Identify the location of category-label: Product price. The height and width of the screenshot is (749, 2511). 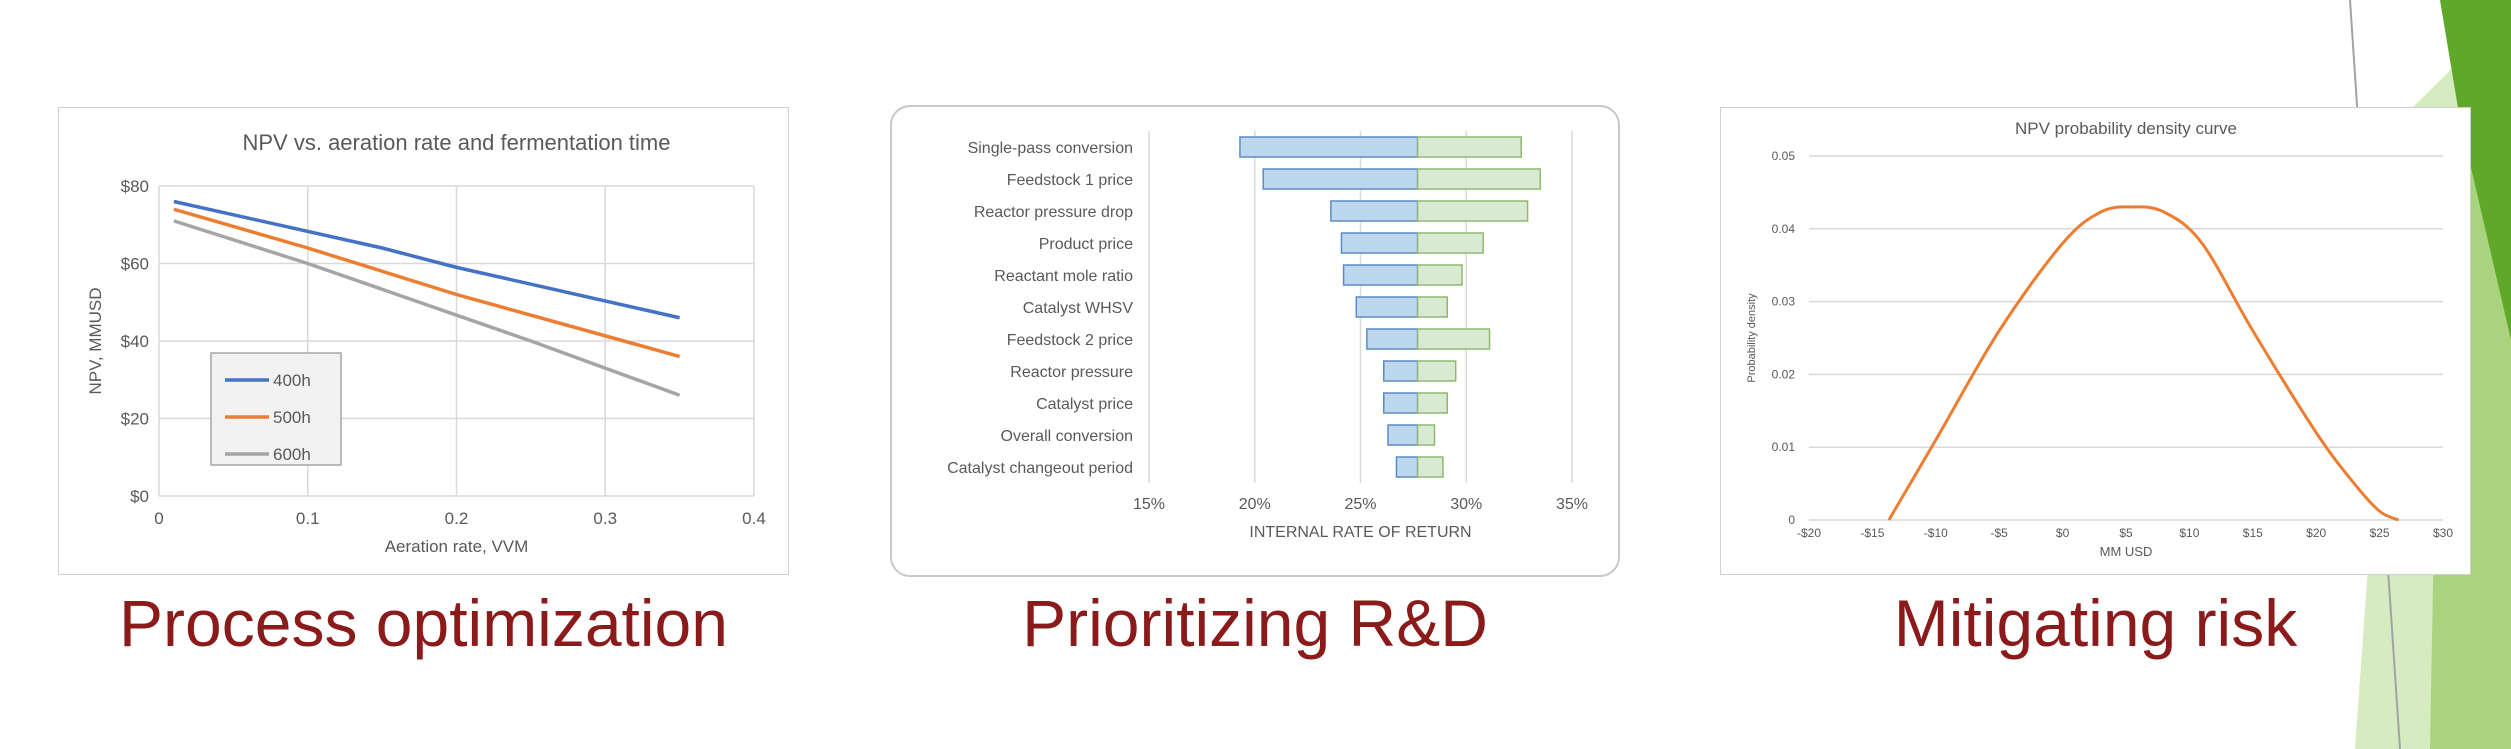
(1086, 244).